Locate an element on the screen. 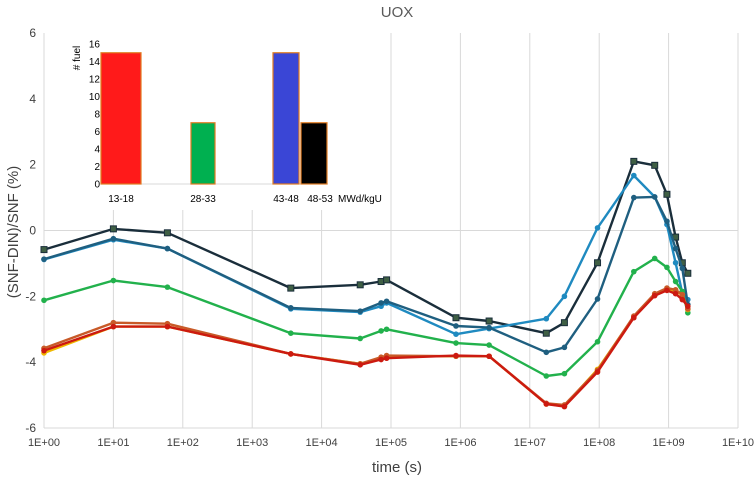  inset-x-tick-label: 13-18 is located at coordinates (121, 199).